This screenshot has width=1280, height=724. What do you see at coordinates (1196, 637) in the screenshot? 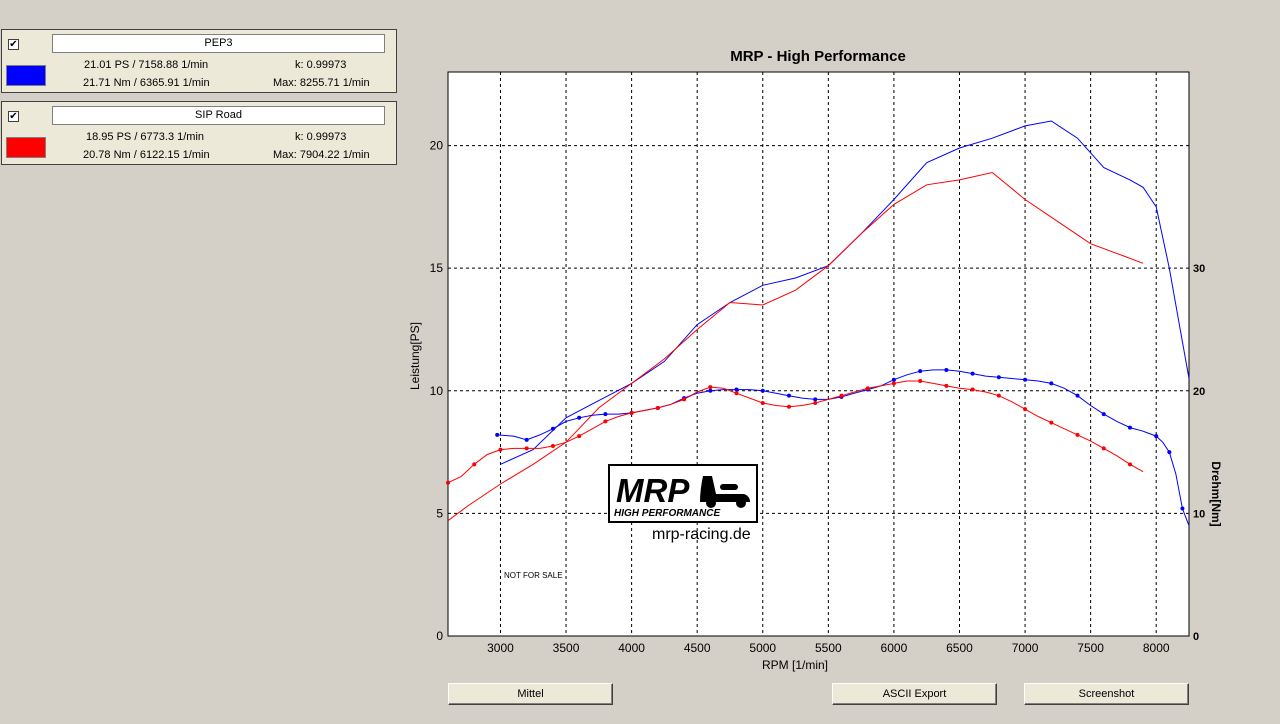
I see `y2-tick-label: 0` at bounding box center [1196, 637].